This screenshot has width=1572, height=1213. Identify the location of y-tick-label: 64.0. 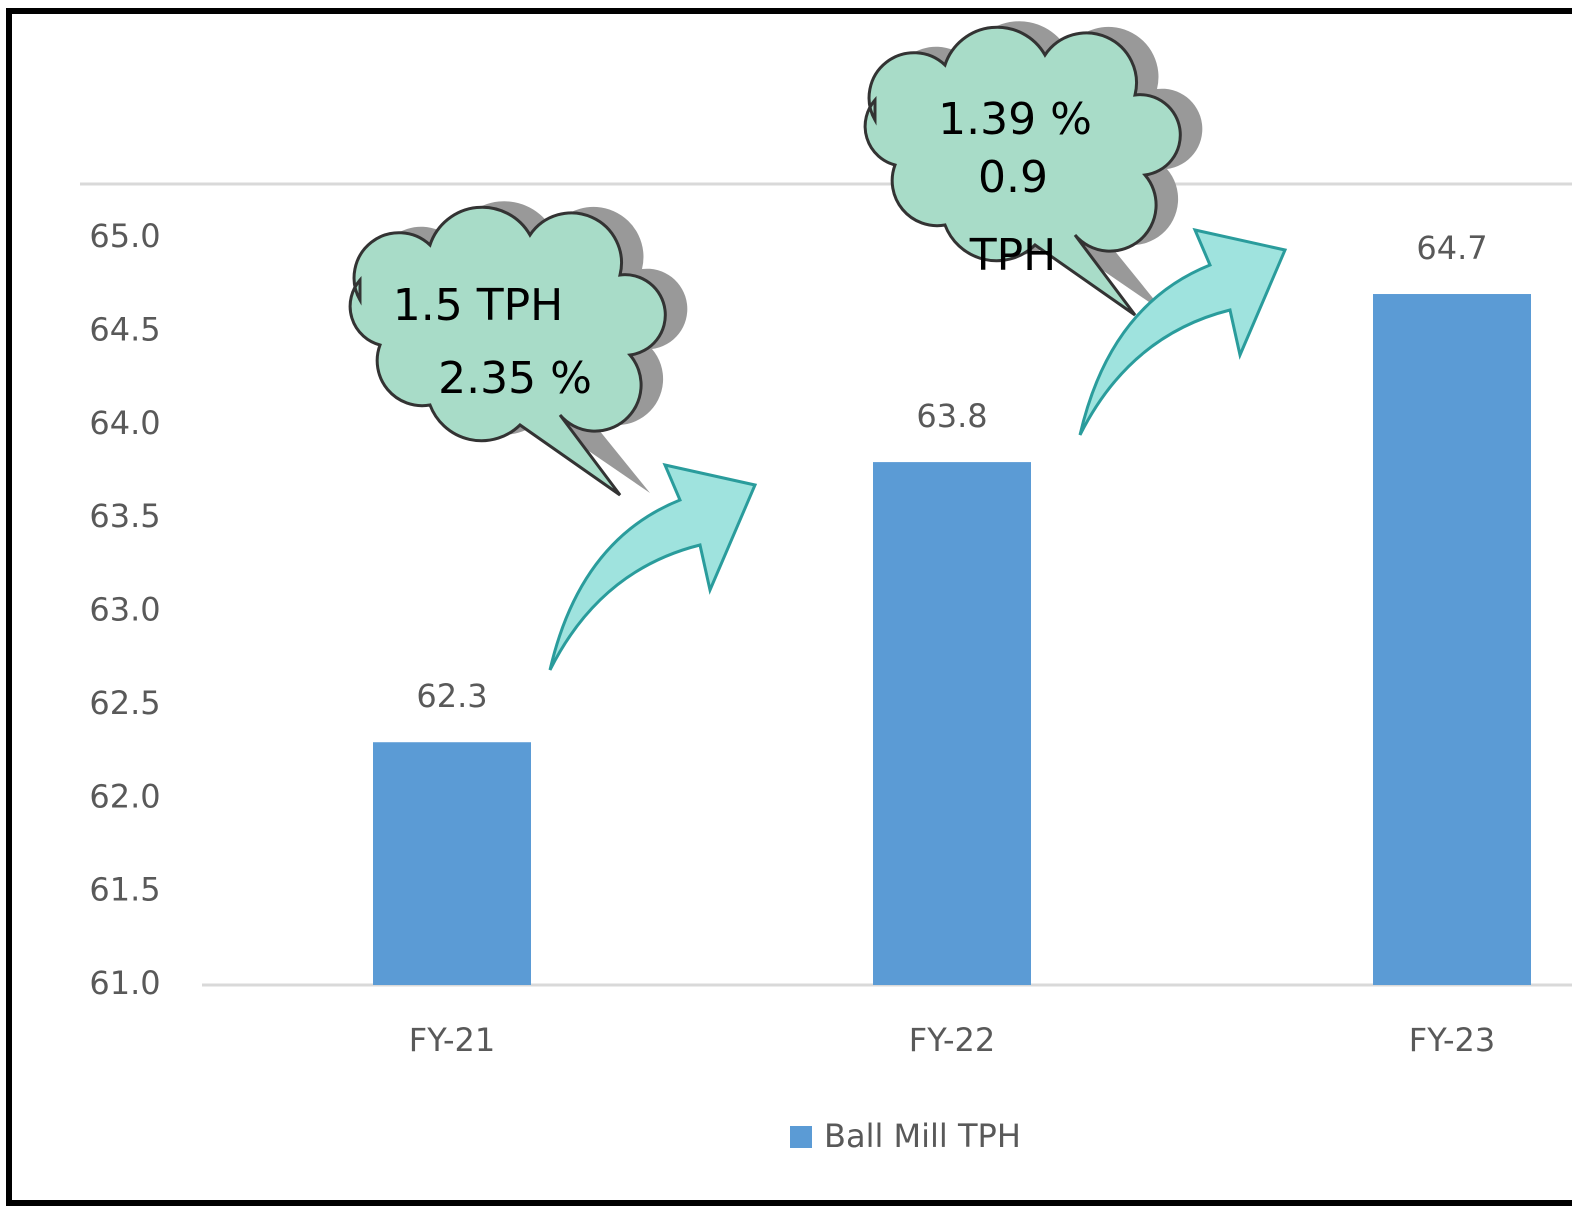
(124, 423).